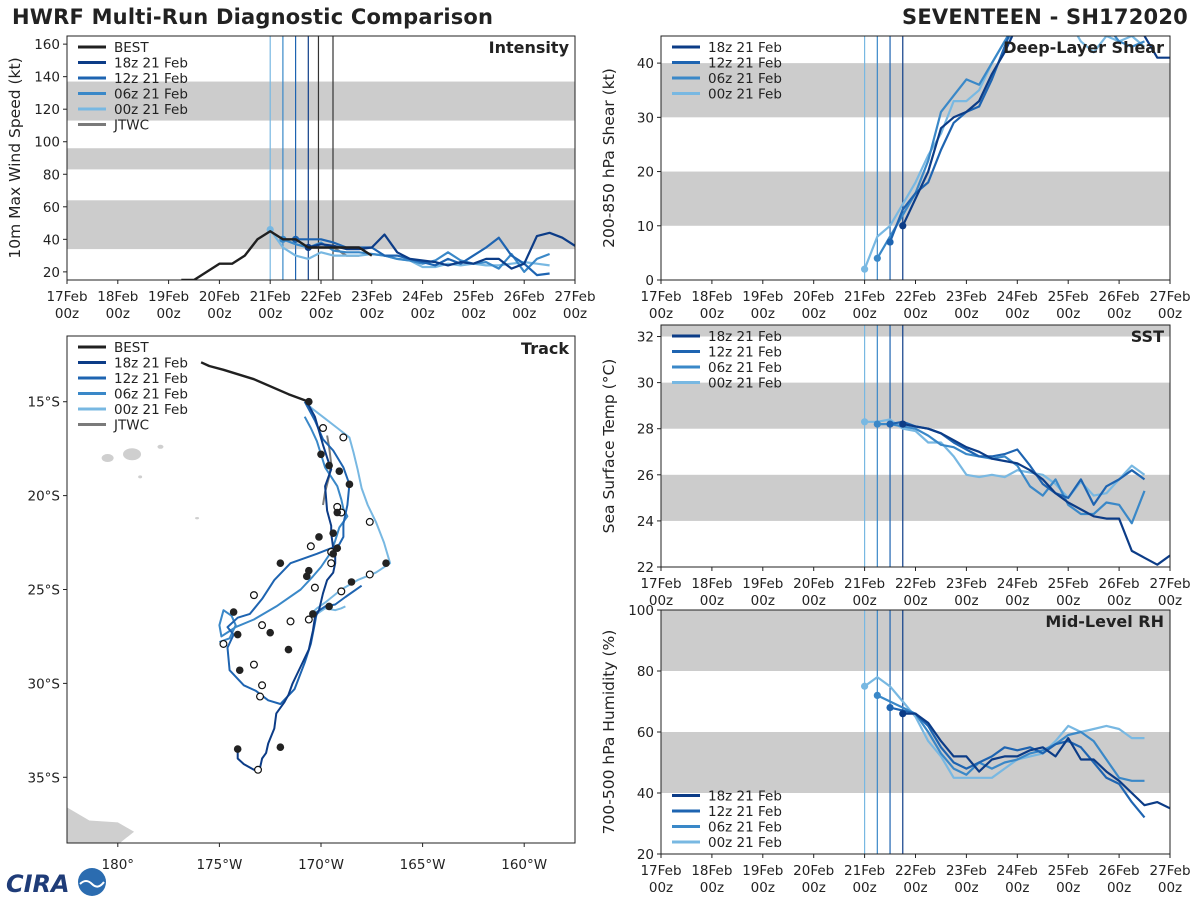  I want to click on ytick-label-track: 30°S, so click(44, 684).